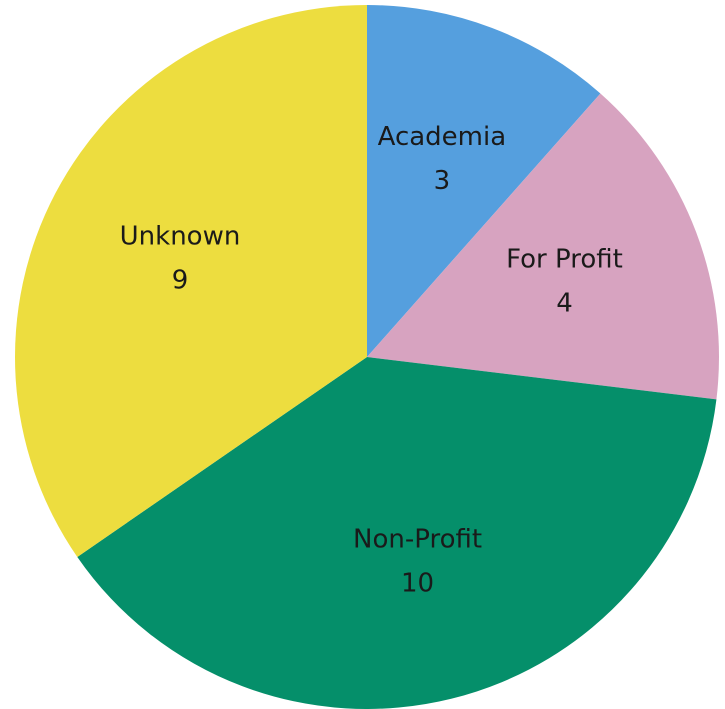  What do you see at coordinates (442, 181) in the screenshot?
I see `slice-value: 3` at bounding box center [442, 181].